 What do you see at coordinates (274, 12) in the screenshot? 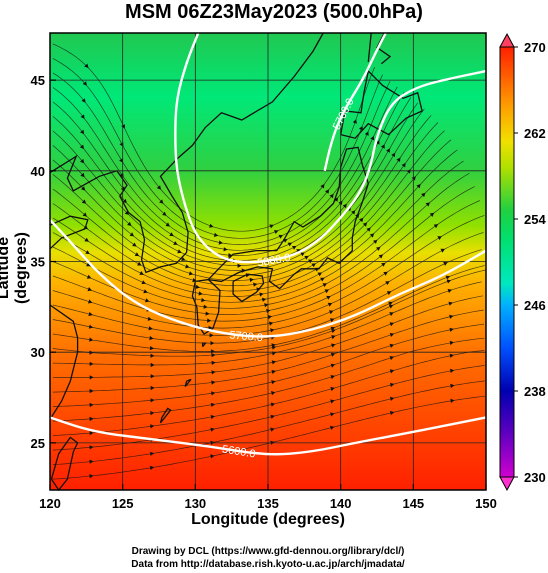
I see `map-title: MSM 06Z23May2023 (500.0hPa)` at bounding box center [274, 12].